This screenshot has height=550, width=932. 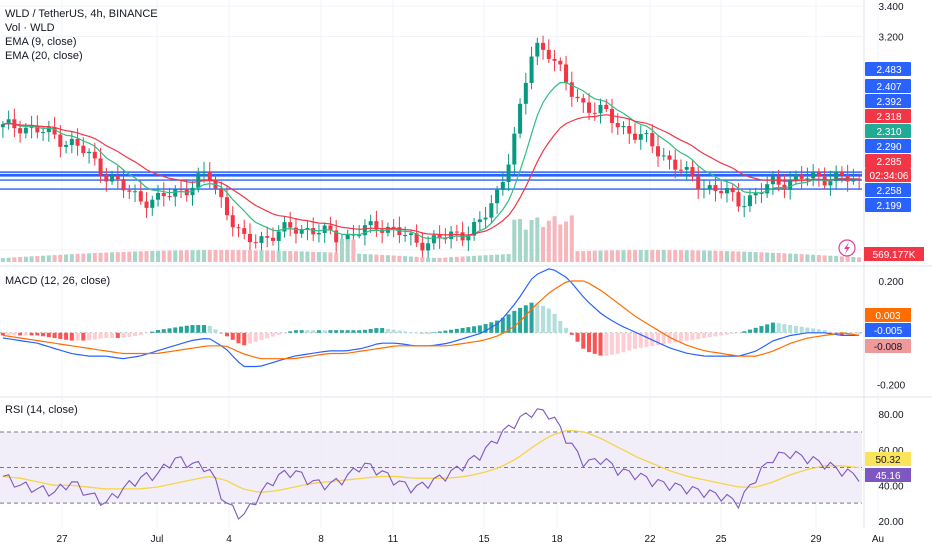 What do you see at coordinates (847, 248) in the screenshot?
I see `lightning-icon` at bounding box center [847, 248].